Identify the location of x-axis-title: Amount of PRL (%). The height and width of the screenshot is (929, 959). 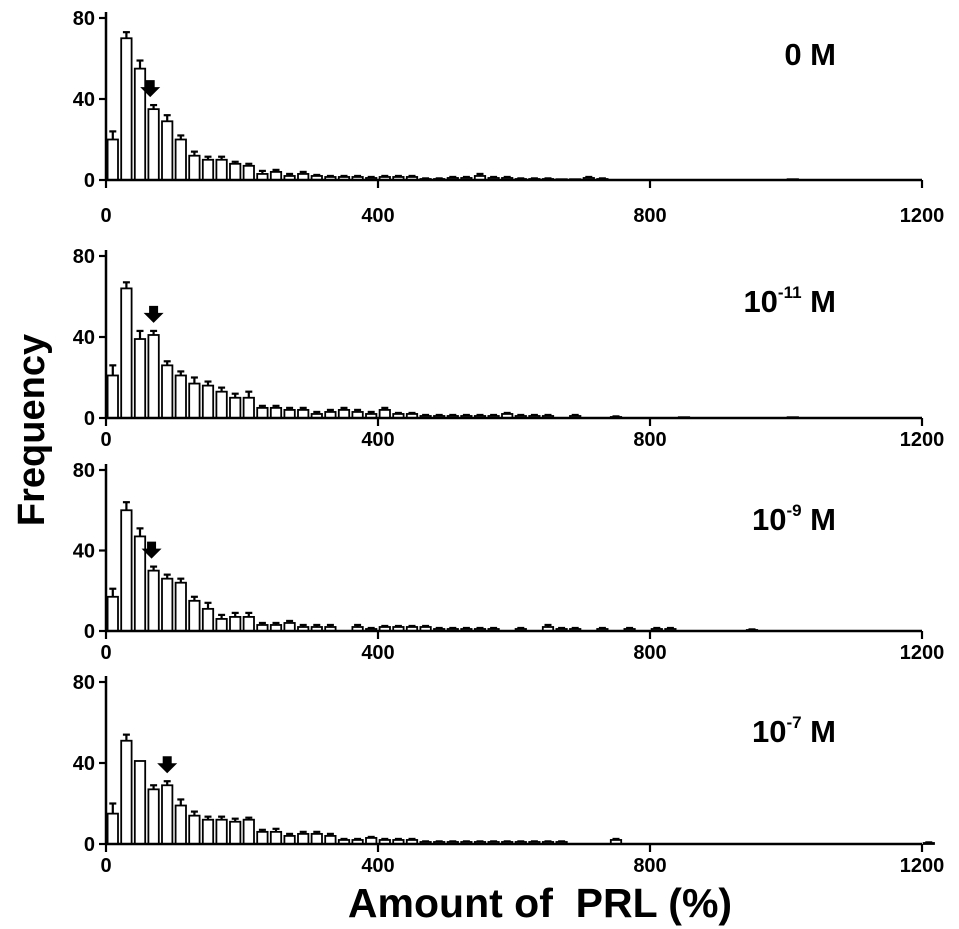
(540, 903).